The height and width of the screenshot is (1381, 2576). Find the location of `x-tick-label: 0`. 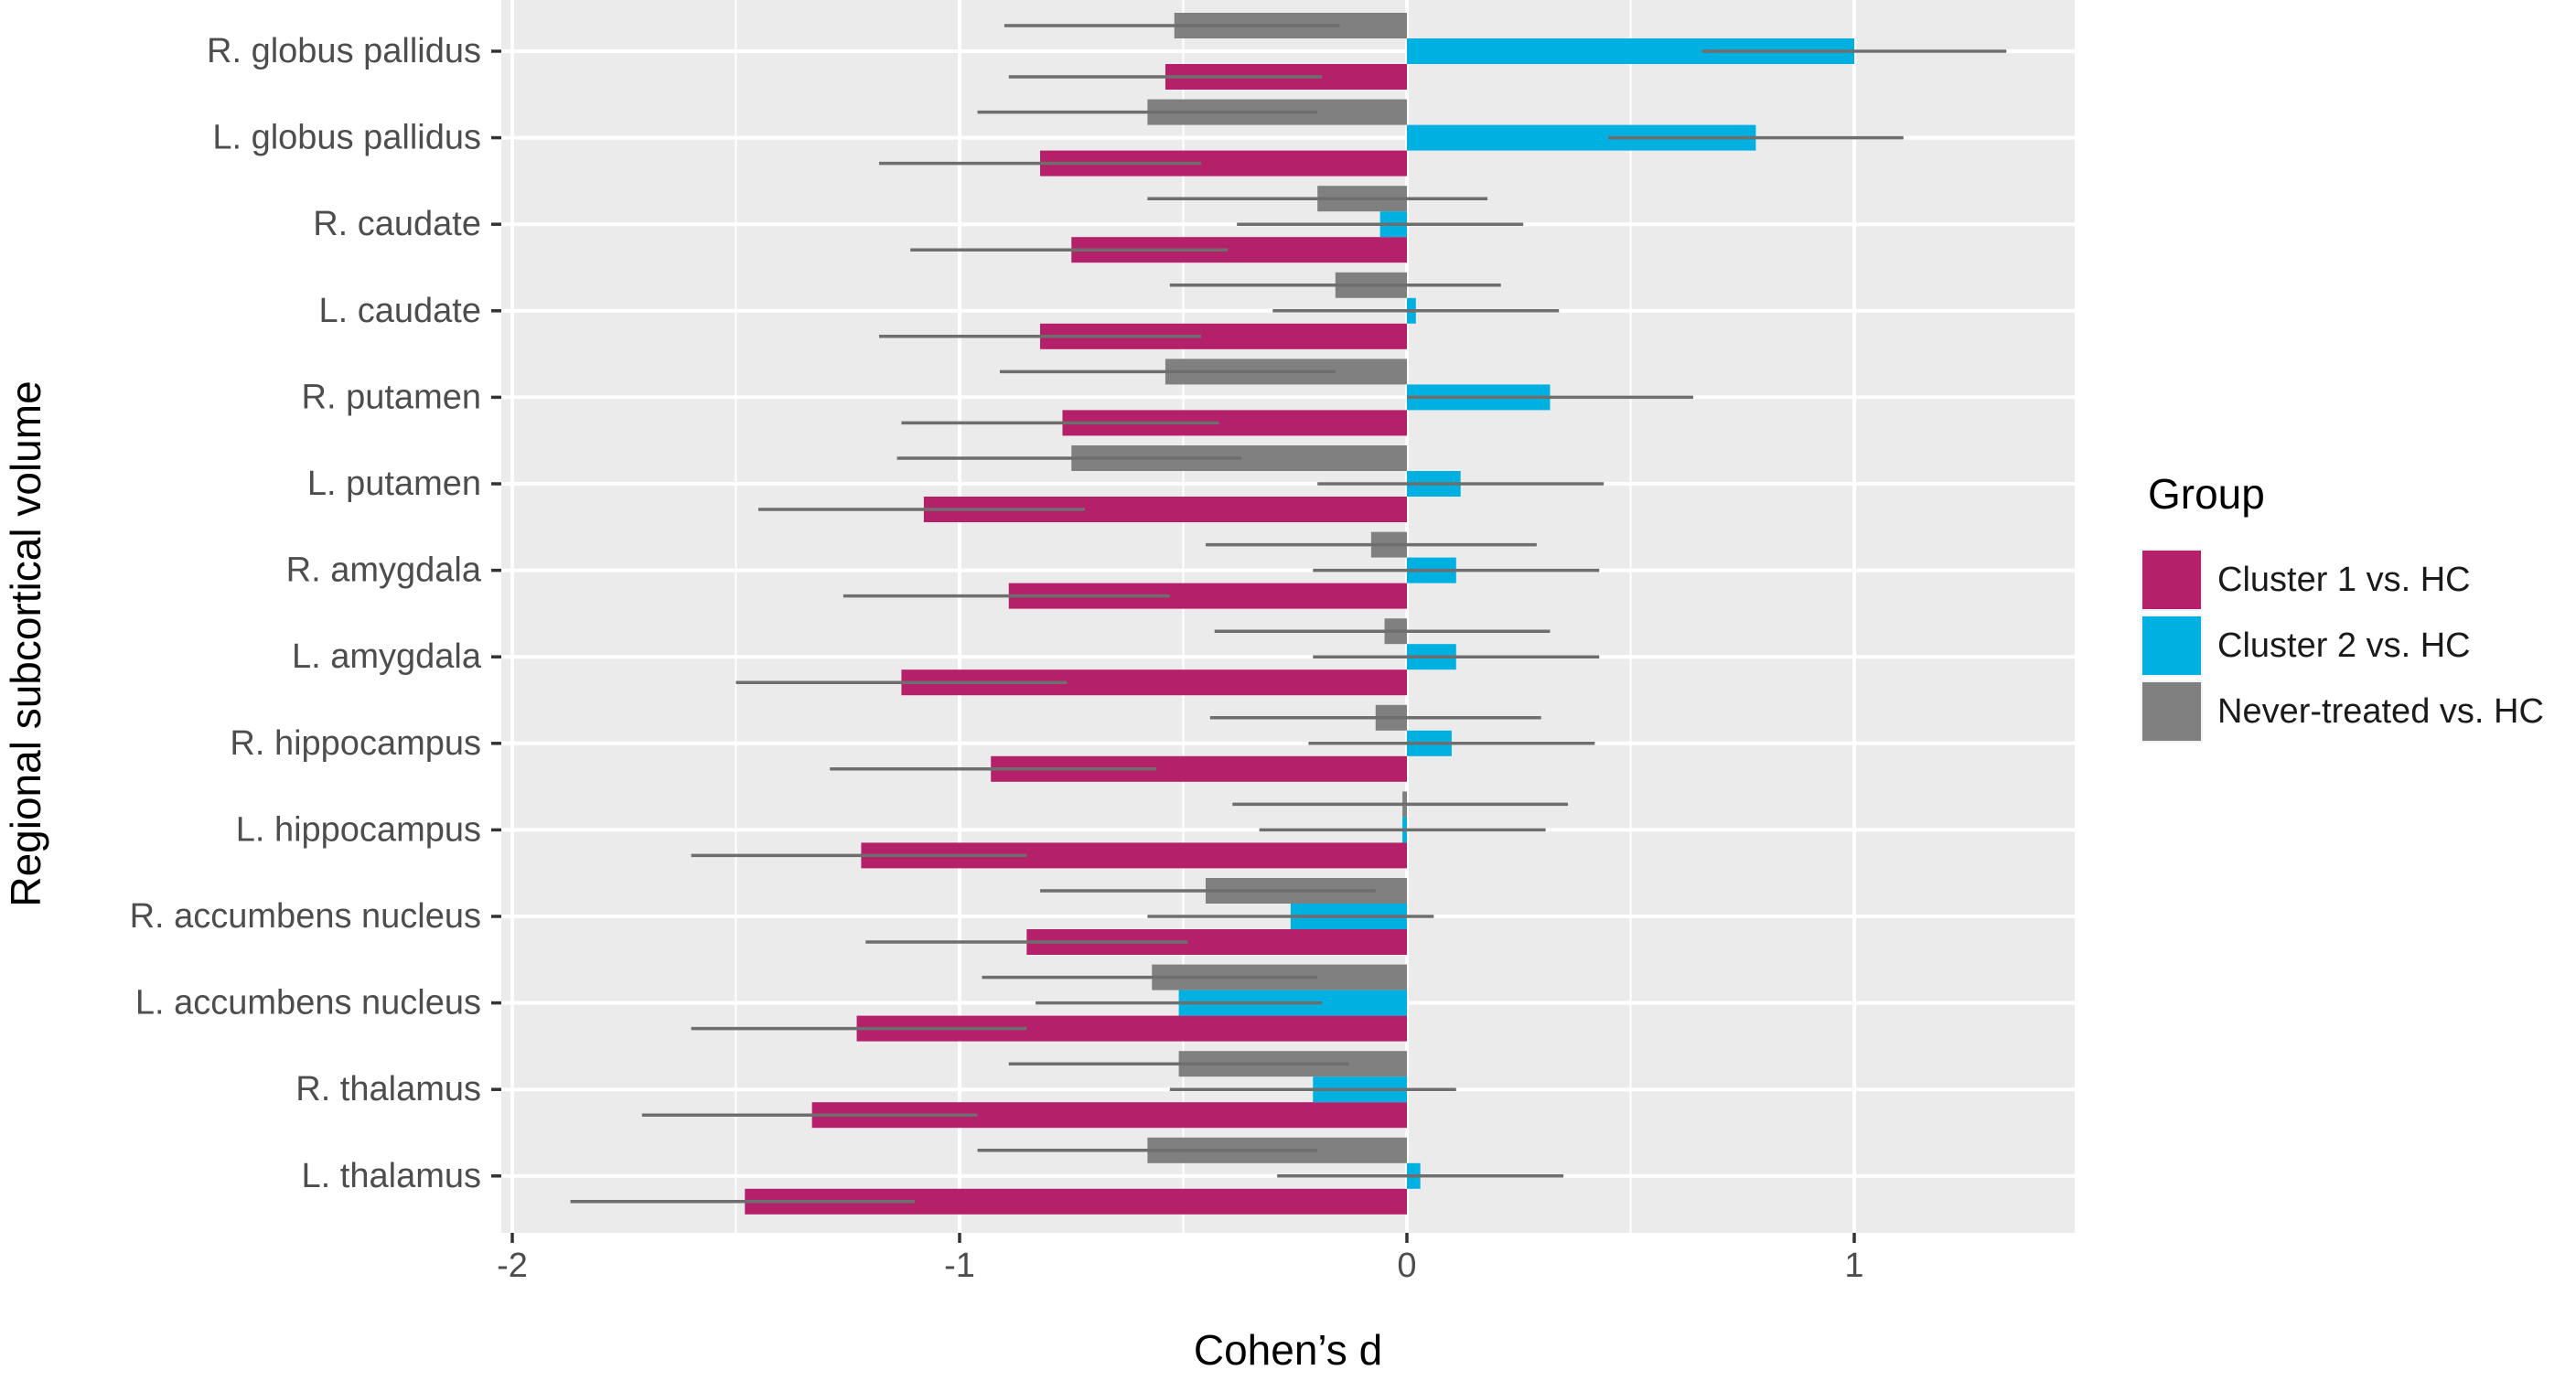

x-tick-label: 0 is located at coordinates (1406, 1266).